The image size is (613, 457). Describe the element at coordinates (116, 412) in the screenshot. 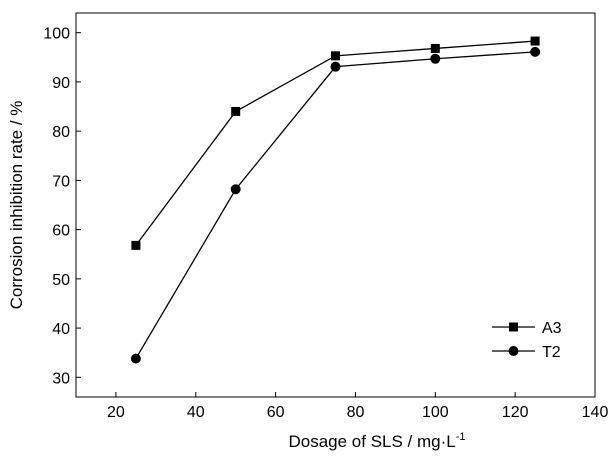

I see `x-tick-label: 20` at that location.